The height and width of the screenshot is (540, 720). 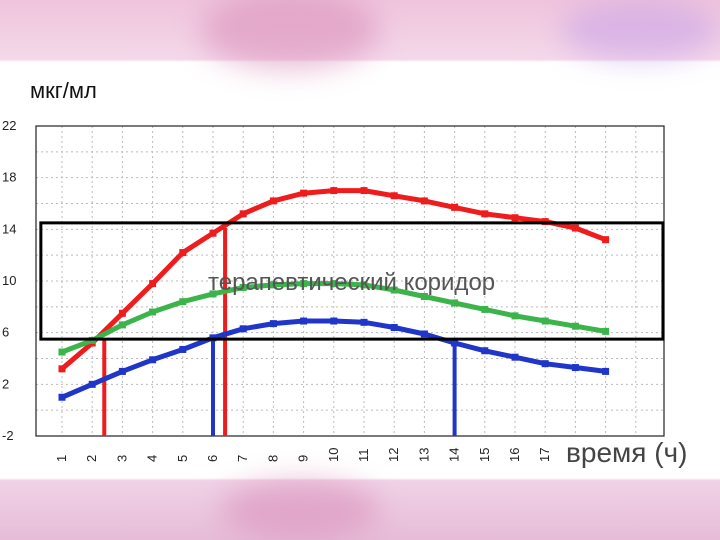 I want to click on y-tick-labels: 22 18 14 10 6 2 -2, so click(x=9, y=280).